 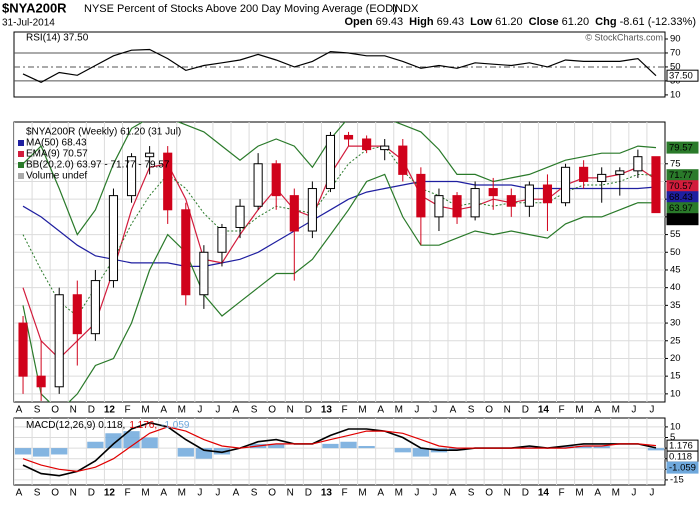 What do you see at coordinates (681, 208) in the screenshot?
I see `value-tag-label: 63.97` at bounding box center [681, 208].